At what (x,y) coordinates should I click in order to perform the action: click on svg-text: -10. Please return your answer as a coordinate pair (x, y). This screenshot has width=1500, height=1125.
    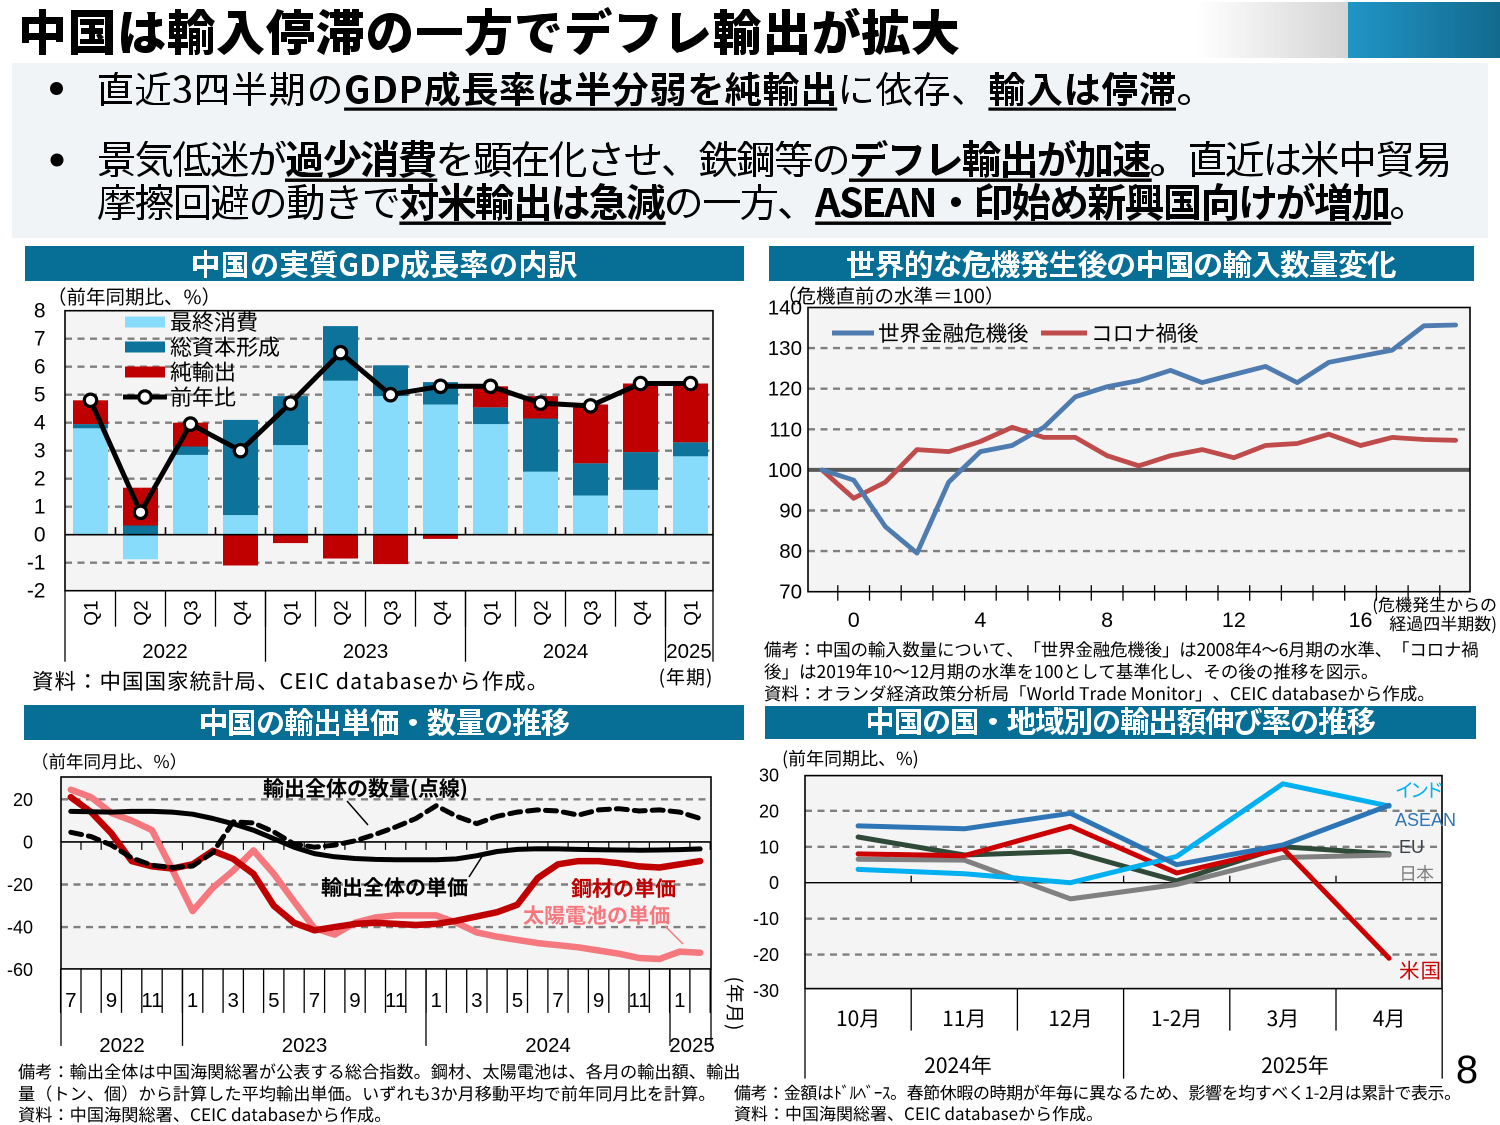
    Looking at the image, I should click on (766, 919).